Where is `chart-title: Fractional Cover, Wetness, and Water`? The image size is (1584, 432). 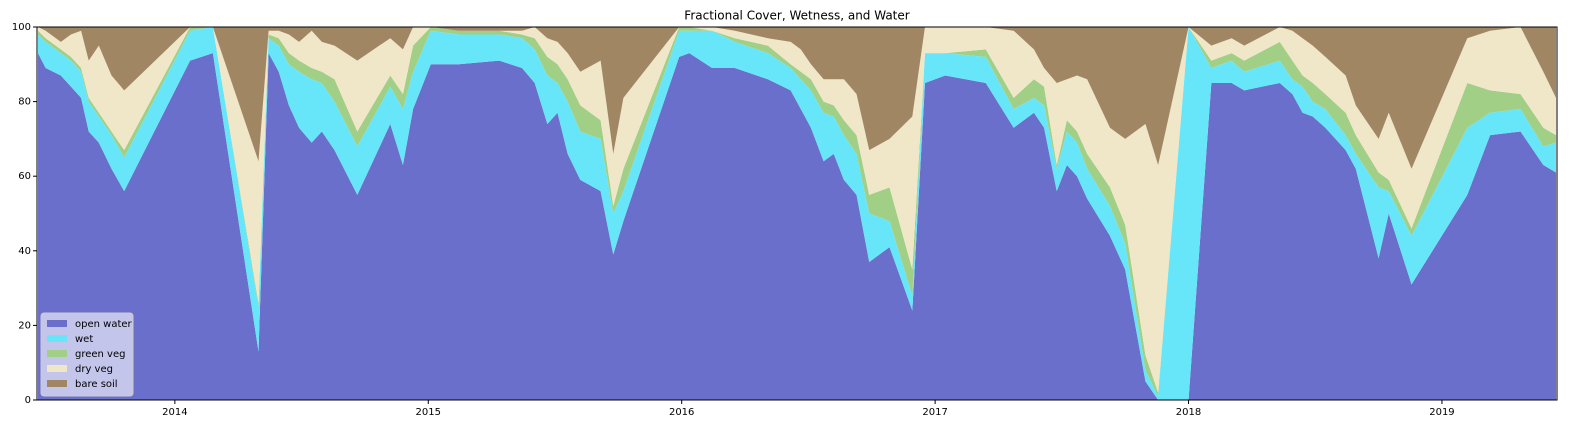 chart-title: Fractional Cover, Wetness, and Water is located at coordinates (796, 16).